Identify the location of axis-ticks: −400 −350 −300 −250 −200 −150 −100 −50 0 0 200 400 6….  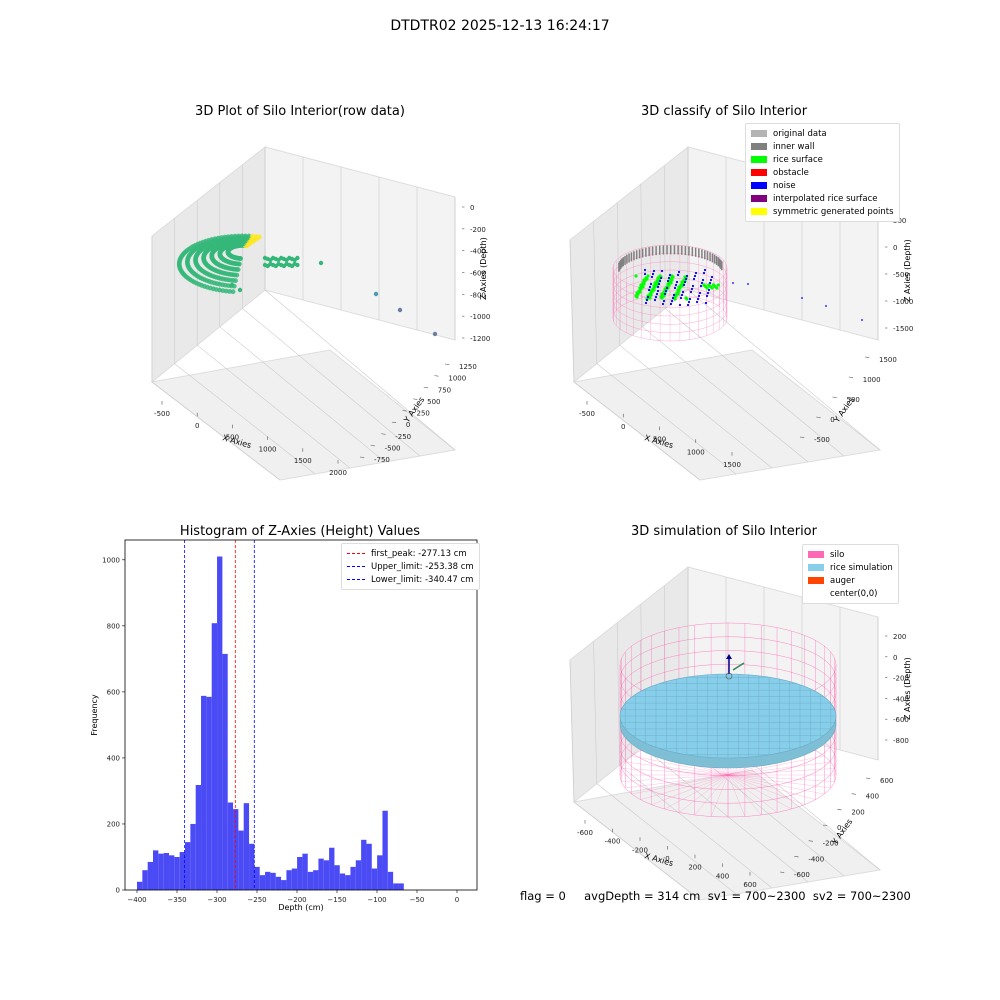
(280, 730).